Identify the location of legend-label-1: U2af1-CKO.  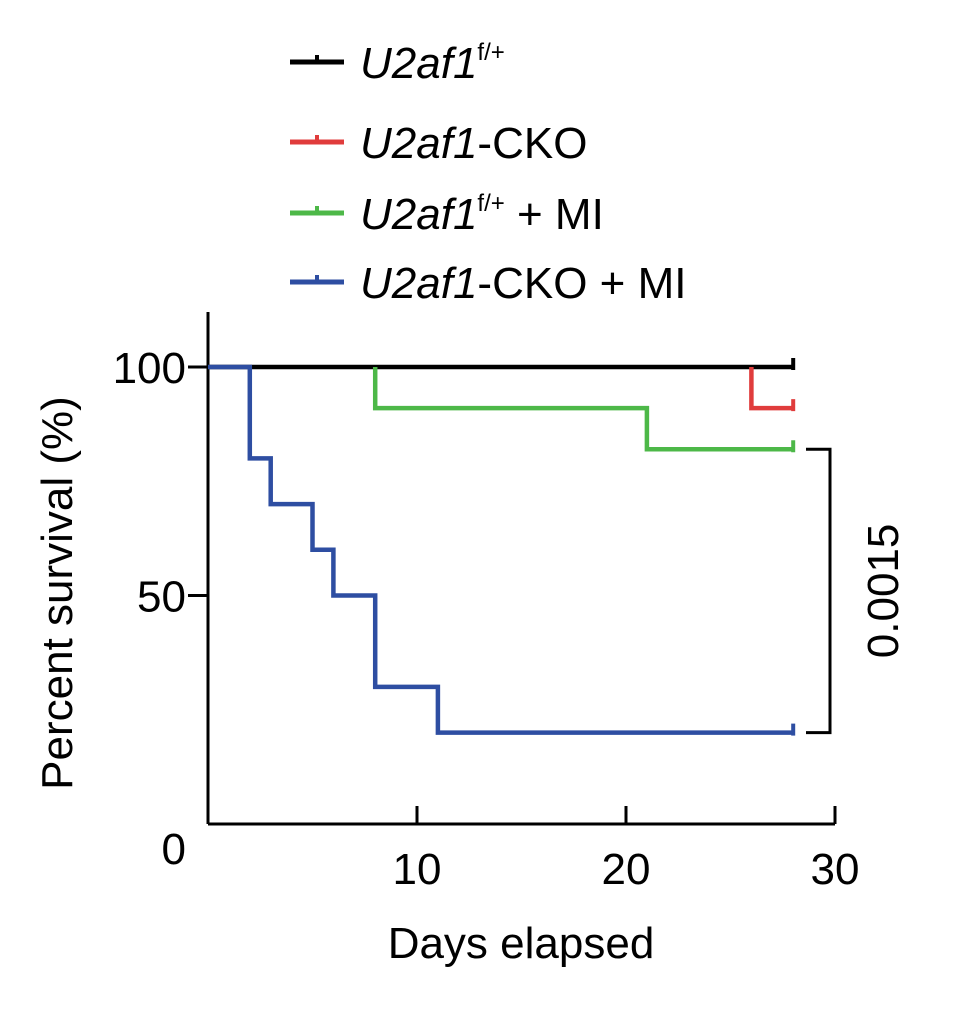
(473, 143).